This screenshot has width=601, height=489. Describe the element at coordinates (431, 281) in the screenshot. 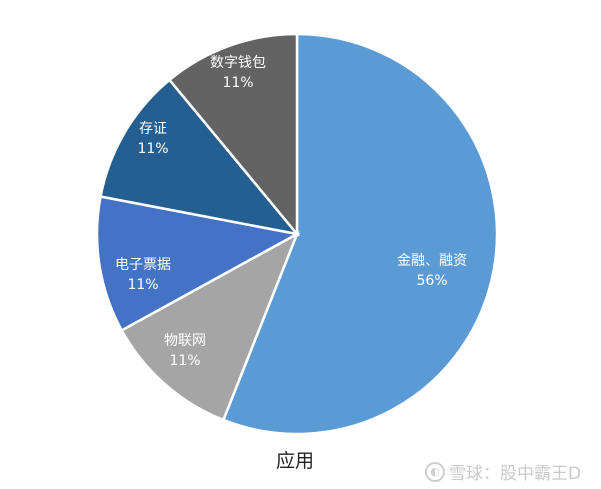

I see `slice-percent: 56%` at that location.